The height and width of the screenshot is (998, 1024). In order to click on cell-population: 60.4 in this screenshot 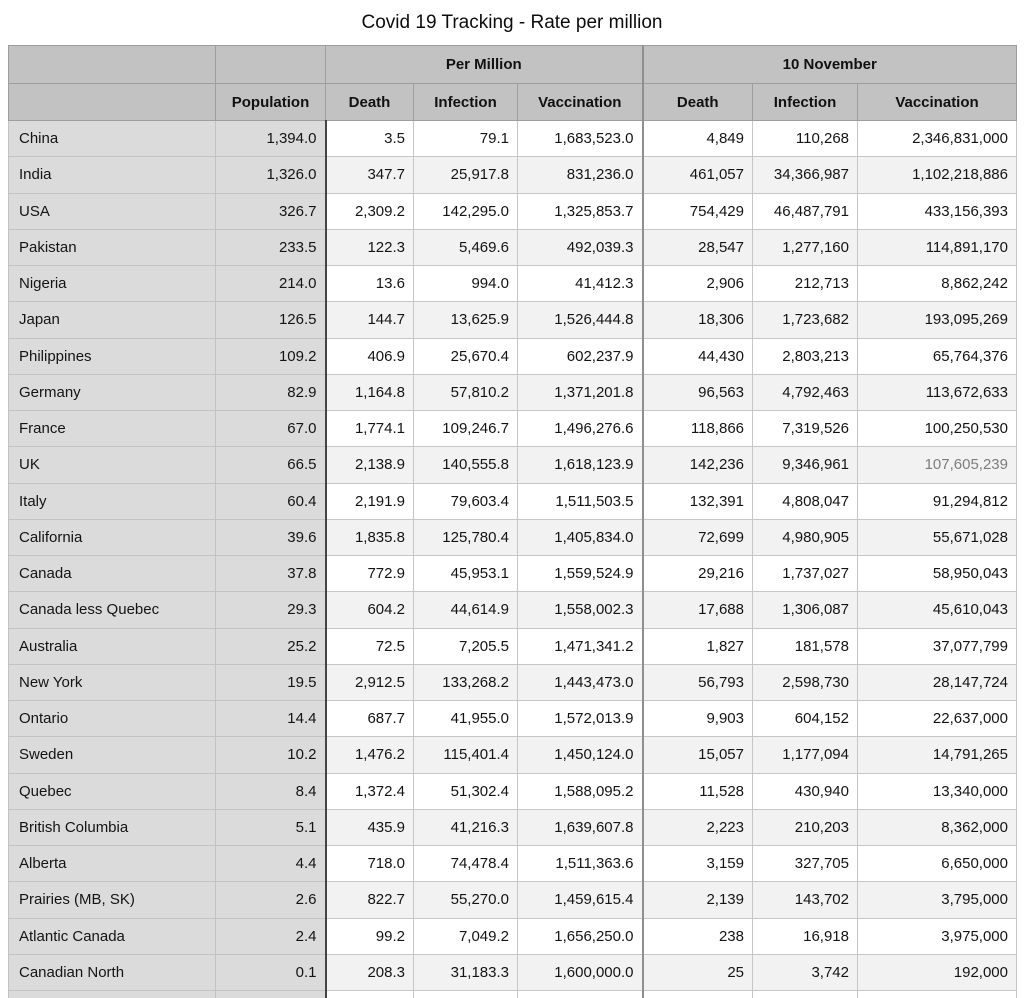, I will do `click(271, 501)`.